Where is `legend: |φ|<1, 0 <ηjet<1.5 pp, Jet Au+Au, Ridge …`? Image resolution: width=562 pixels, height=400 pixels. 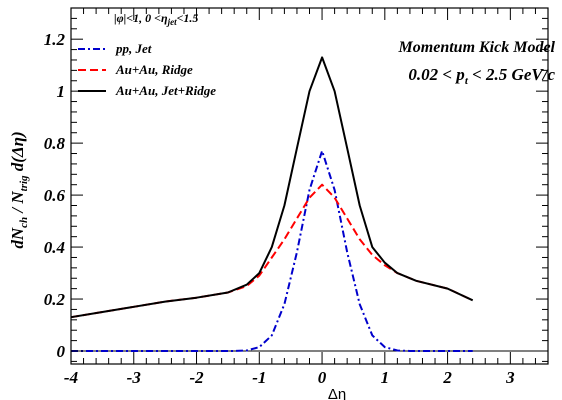 legend: |φ|<1, 0 <ηjet<1.5 pp, Jet Au+Au, Ridge … is located at coordinates (147, 54).